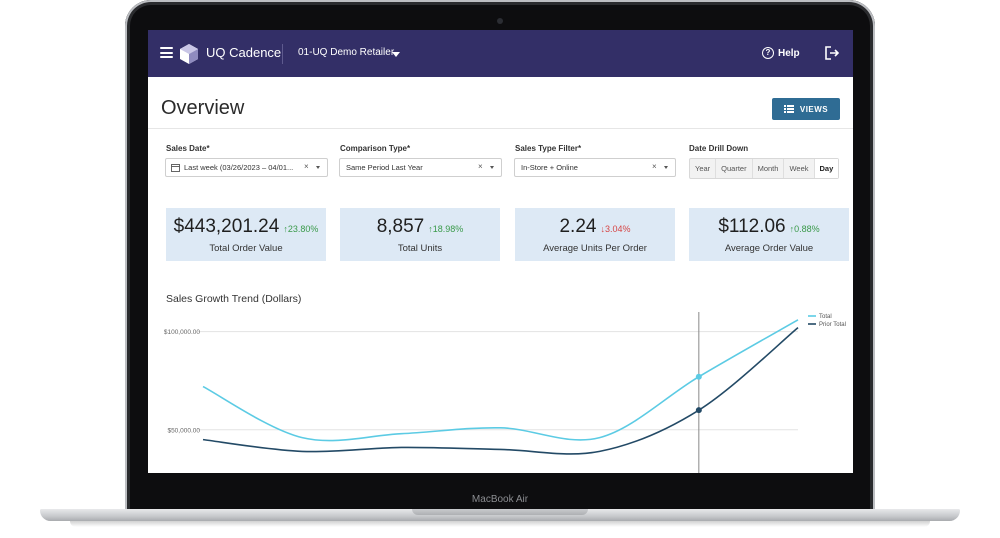  Describe the element at coordinates (752, 226) in the screenshot. I see `kpi-value: $112.06` at that location.